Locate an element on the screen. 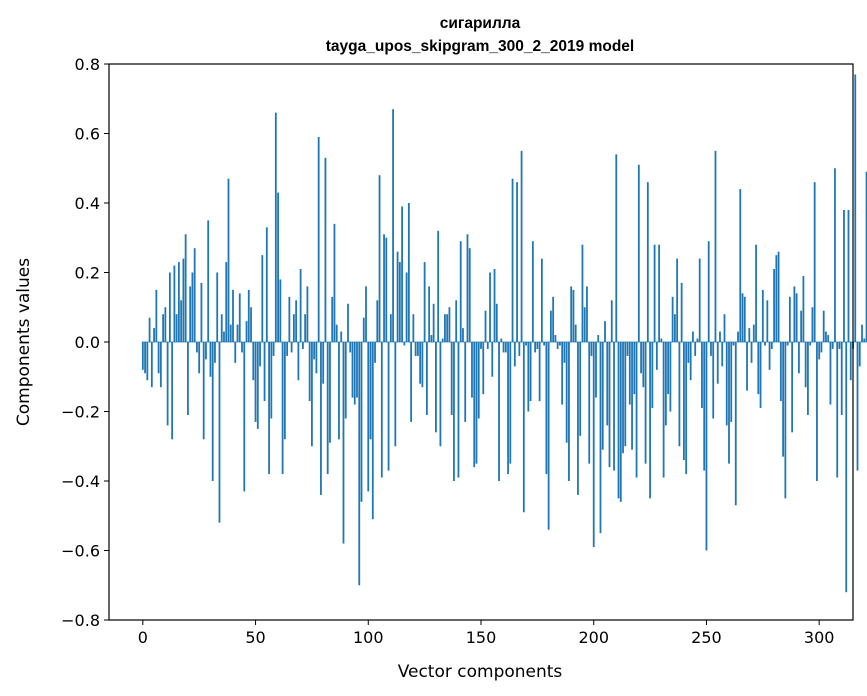  chart-title-line1: сигарилла is located at coordinates (480, 23).